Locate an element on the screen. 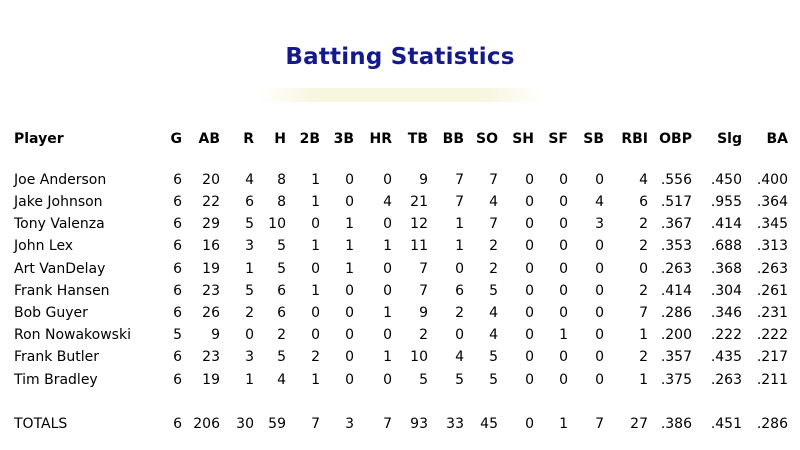 This screenshot has width=800, height=450. cell-tb: 7 is located at coordinates (423, 291).